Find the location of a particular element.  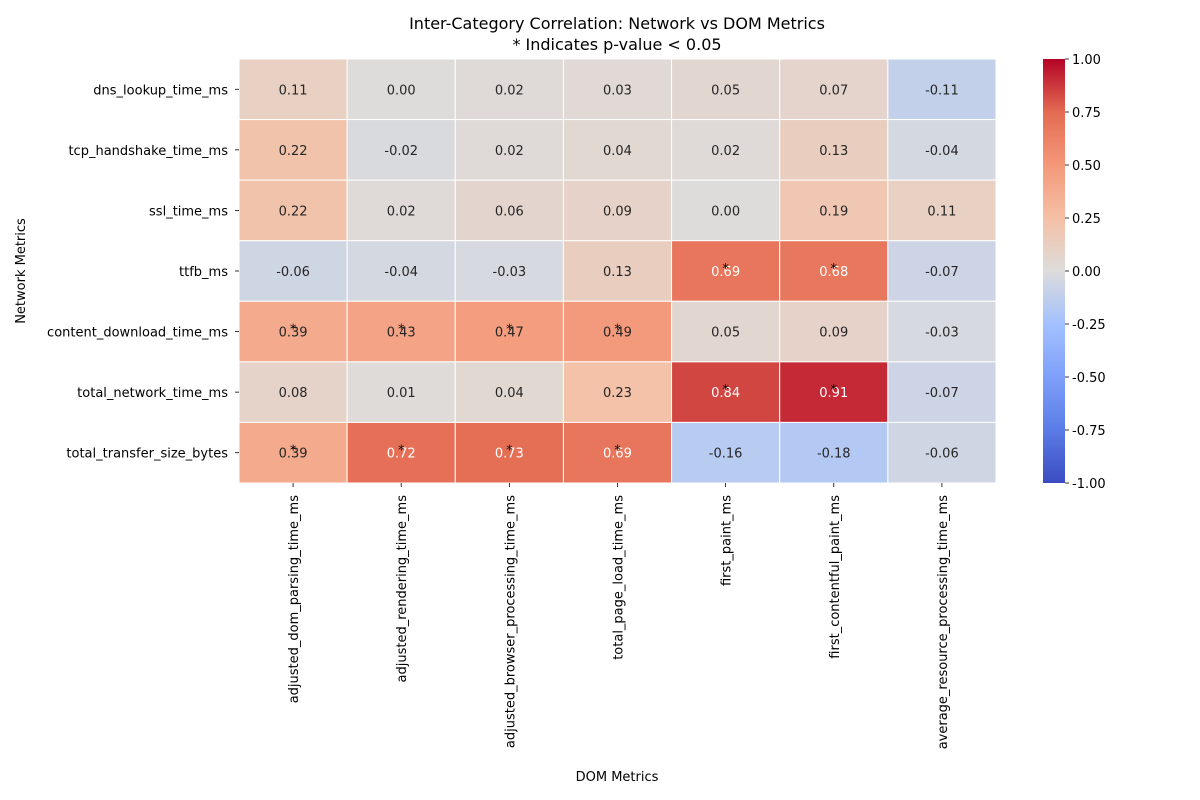

cell-value-label: 0.08 is located at coordinates (293, 393).